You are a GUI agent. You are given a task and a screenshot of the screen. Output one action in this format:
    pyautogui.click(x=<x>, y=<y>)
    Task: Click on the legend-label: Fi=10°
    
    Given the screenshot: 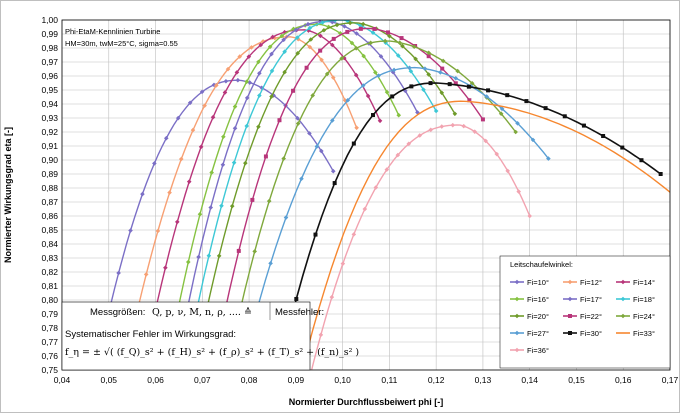 What is the action you would take?
    pyautogui.click(x=538, y=282)
    